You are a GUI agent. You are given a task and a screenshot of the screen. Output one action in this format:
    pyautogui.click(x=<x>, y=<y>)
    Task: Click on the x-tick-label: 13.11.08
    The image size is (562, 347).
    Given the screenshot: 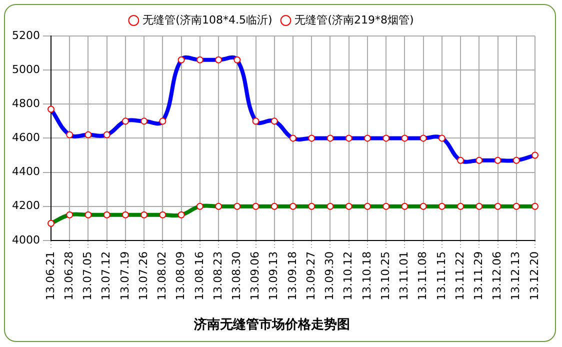 What is the action you would take?
    pyautogui.click(x=423, y=275)
    